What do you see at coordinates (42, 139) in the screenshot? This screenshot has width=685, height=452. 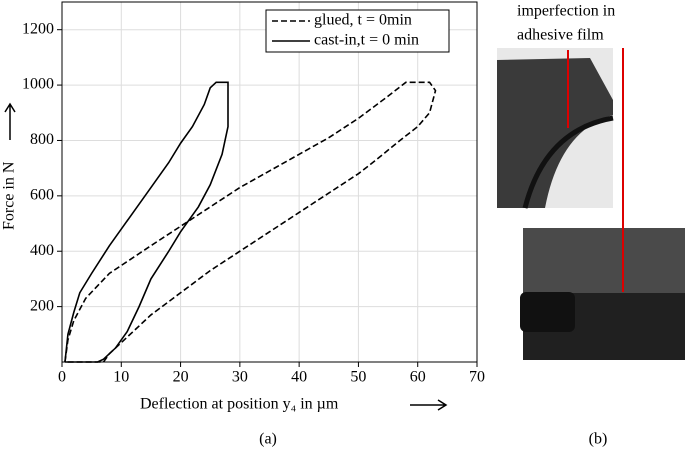 I see `y-tick-label: 800` at bounding box center [42, 139].